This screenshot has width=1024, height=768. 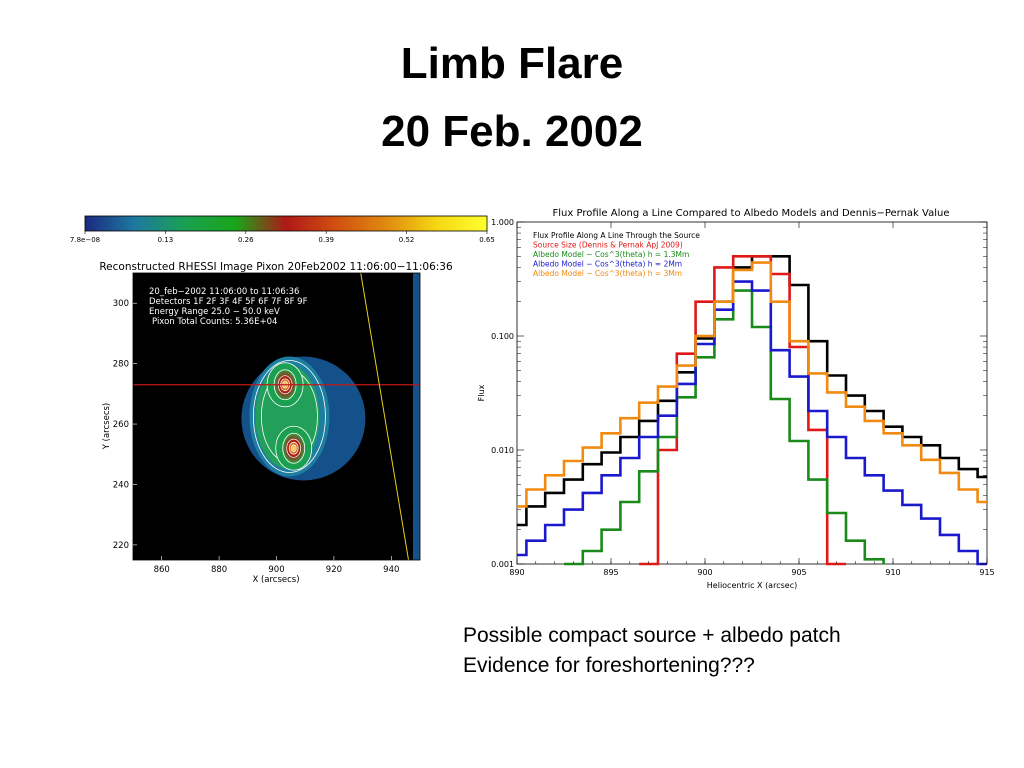 I want to click on legend-entry: Albedo Model − Cos^3(theta) h = 1.3Mm, so click(x=611, y=254).